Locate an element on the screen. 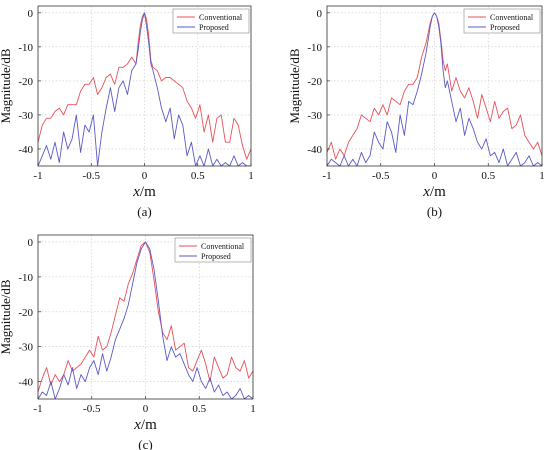 This screenshot has height=450, width=550. panel-label: (b) is located at coordinates (434, 211).